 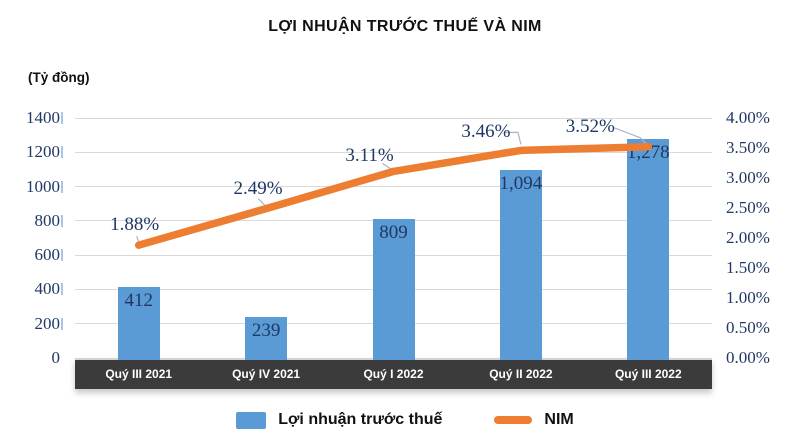 I want to click on left-tick-label: 800, so click(x=47, y=220).